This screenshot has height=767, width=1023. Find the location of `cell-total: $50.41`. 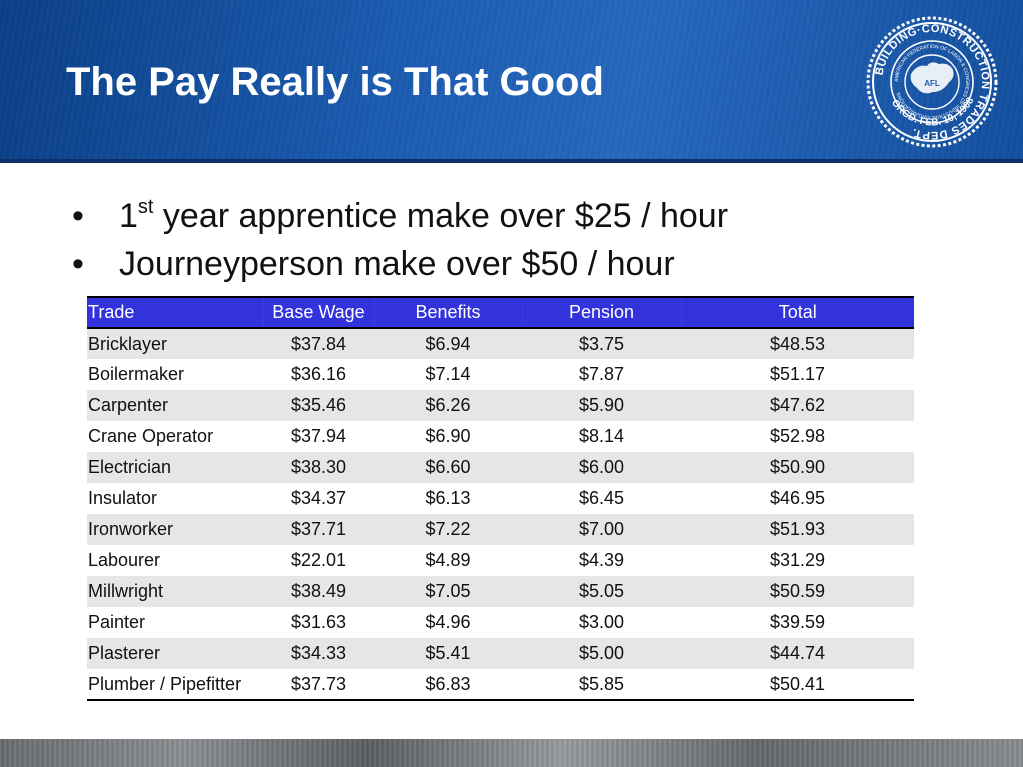

cell-total: $50.41 is located at coordinates (797, 685).